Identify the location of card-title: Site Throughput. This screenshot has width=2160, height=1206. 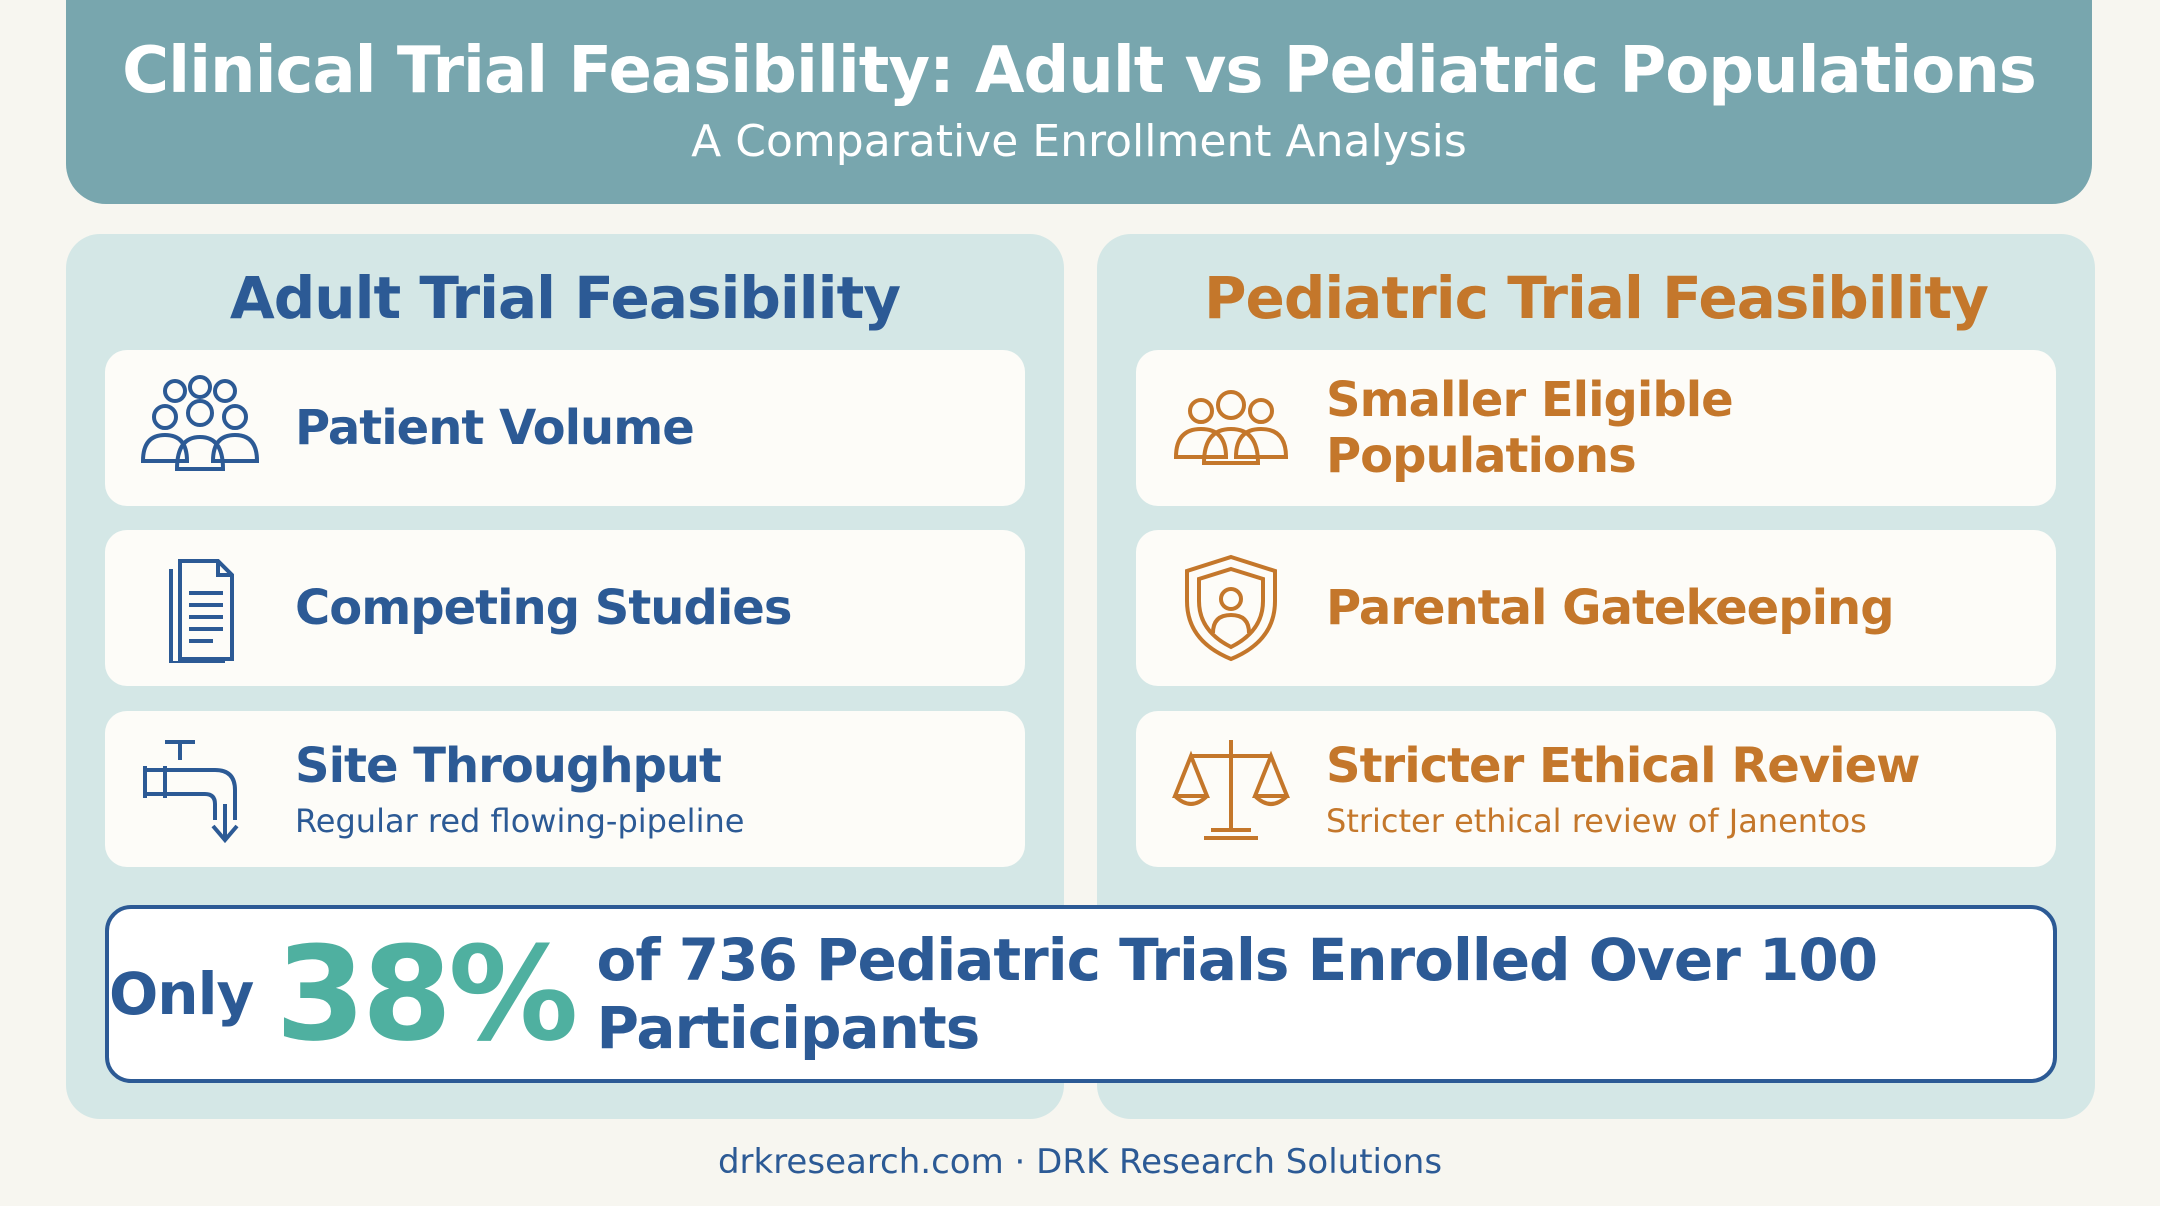
(508, 766).